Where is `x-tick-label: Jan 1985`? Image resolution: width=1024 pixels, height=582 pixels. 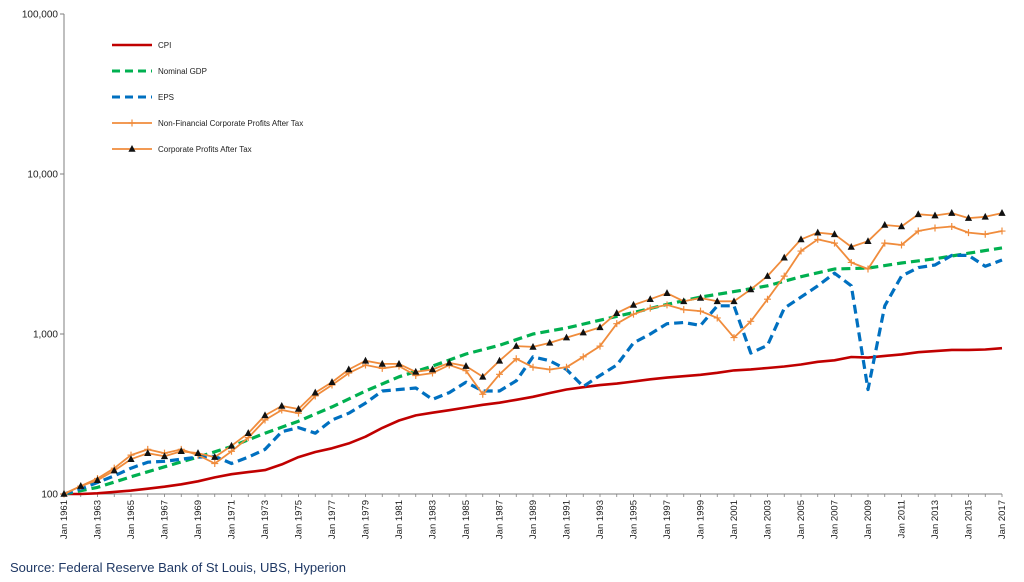 x-tick-label: Jan 1985 is located at coordinates (466, 519).